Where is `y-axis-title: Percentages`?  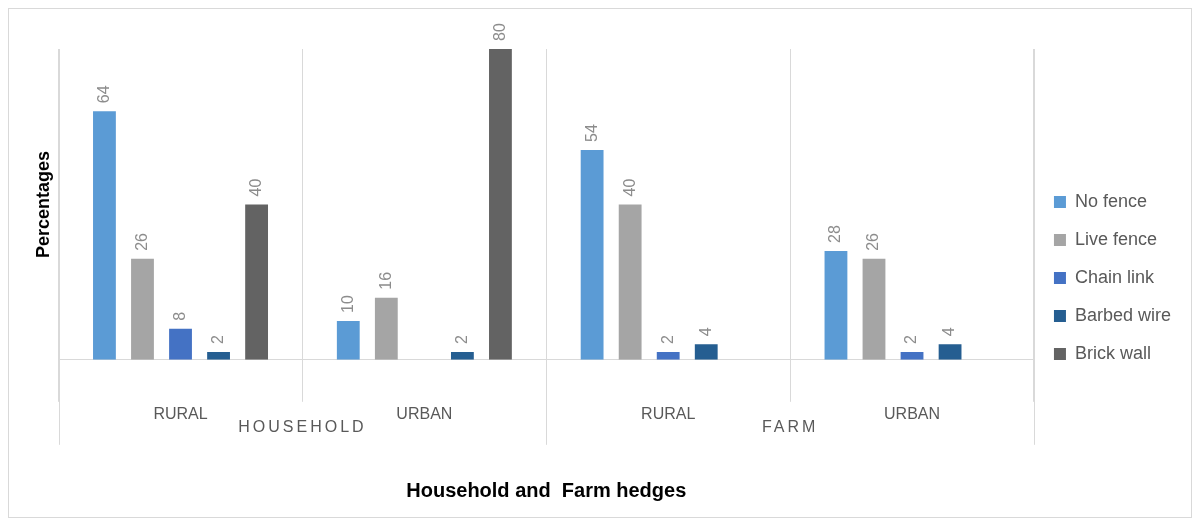 y-axis-title: Percentages is located at coordinates (42, 204).